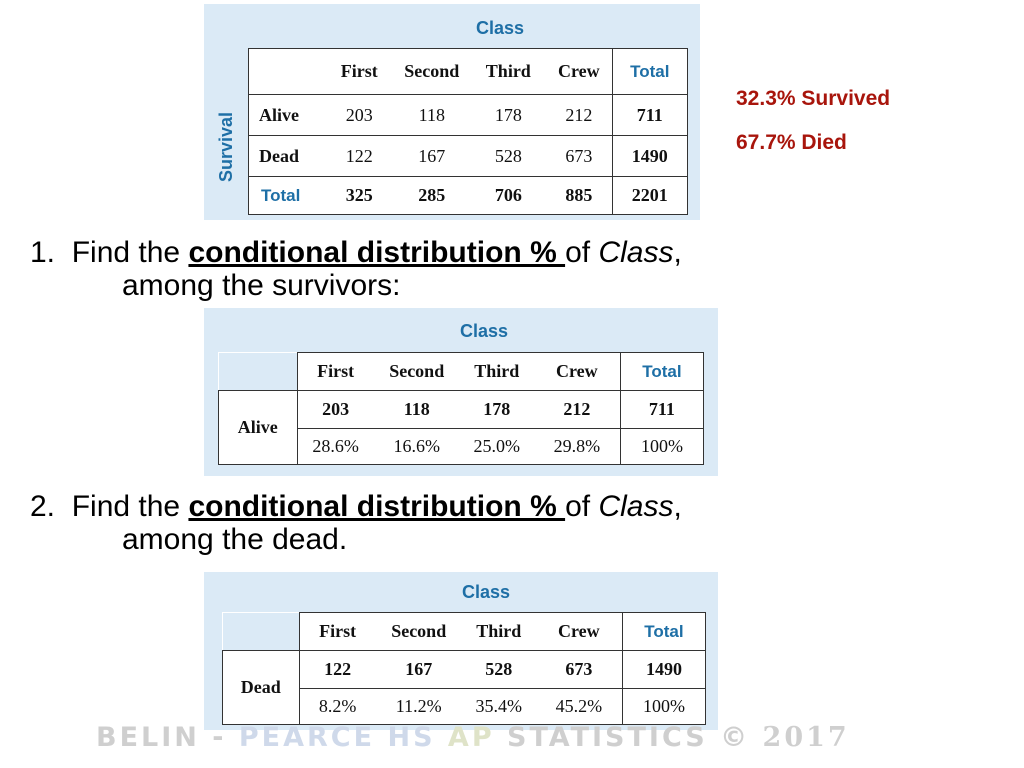 The height and width of the screenshot is (768, 1024). What do you see at coordinates (226, 147) in the screenshot?
I see `survival-axis-label: Survival` at bounding box center [226, 147].